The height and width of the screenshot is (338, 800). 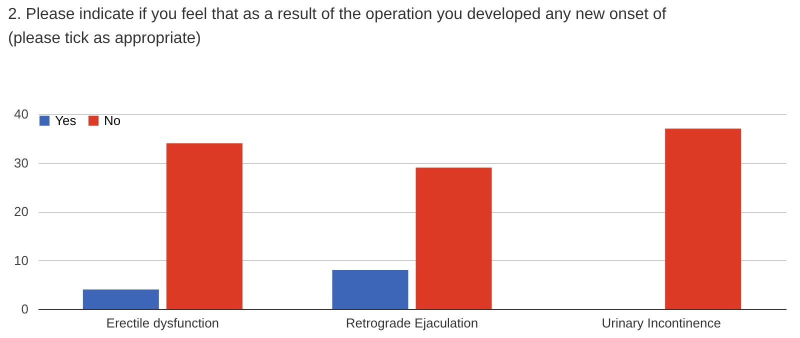 I want to click on text: (please tick as appropriate), so click(x=104, y=38).